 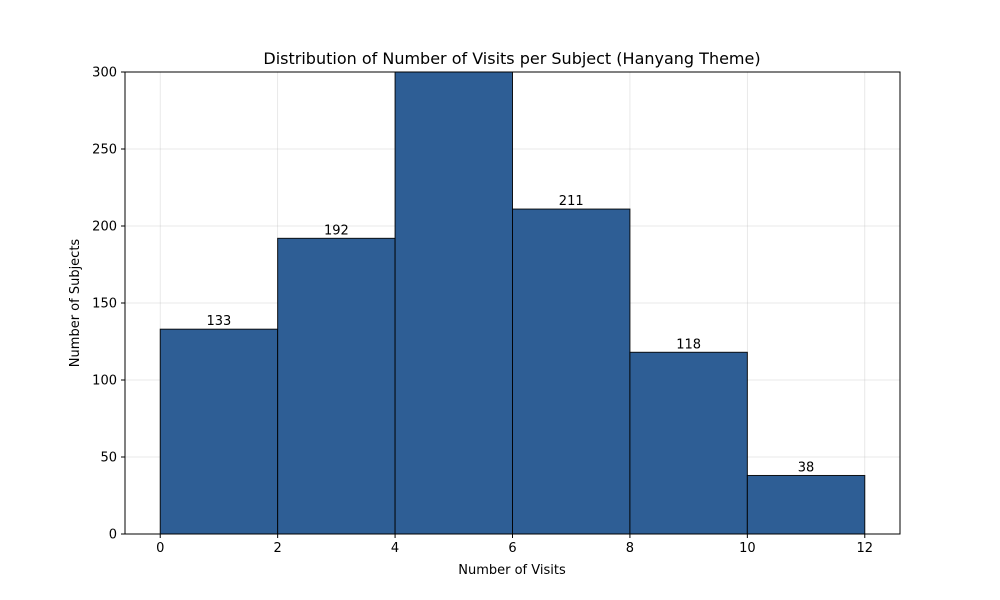 What do you see at coordinates (688, 344) in the screenshot?
I see `bar-value-label: 118` at bounding box center [688, 344].